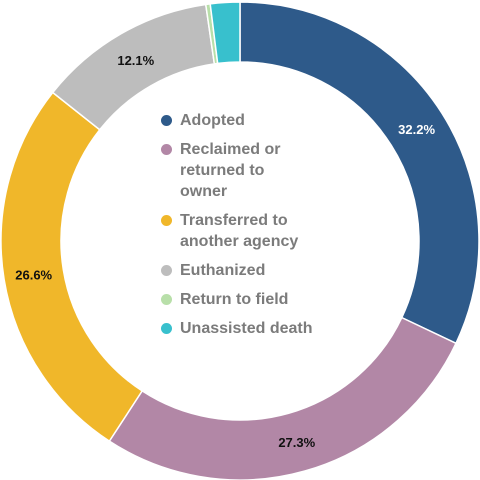 The image size is (480, 480). Describe the element at coordinates (239, 231) in the screenshot. I see `legend-label: Transferred to another agency` at that location.